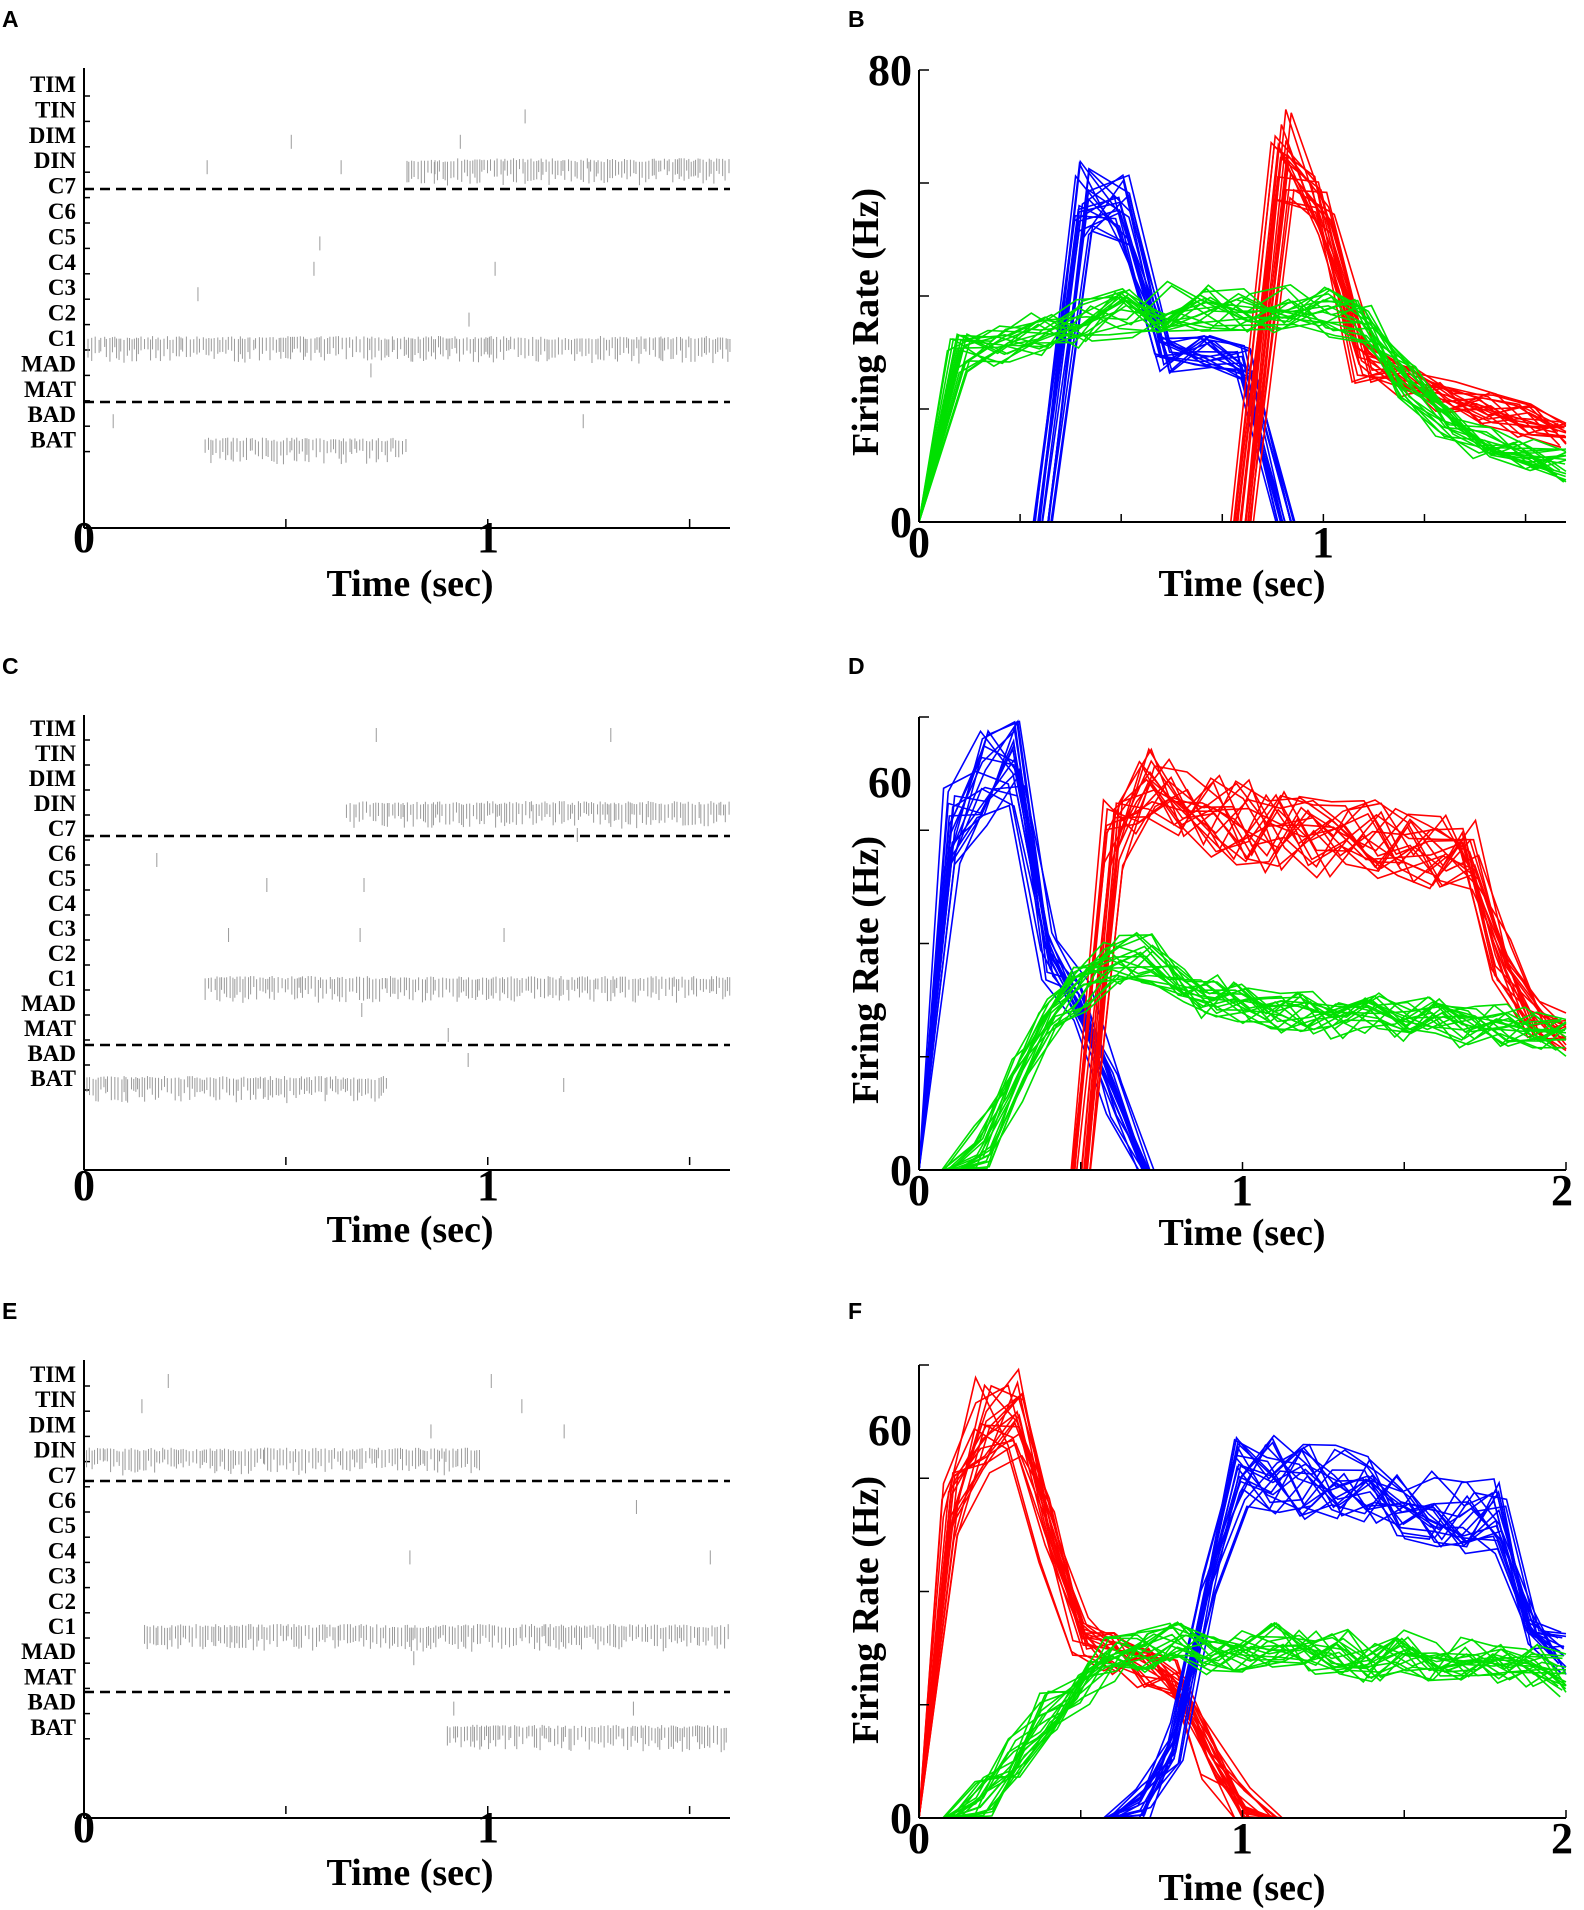 This screenshot has width=1584, height=1910. What do you see at coordinates (62, 1550) in the screenshot?
I see `raster-row-label-c4-e: C4` at bounding box center [62, 1550].